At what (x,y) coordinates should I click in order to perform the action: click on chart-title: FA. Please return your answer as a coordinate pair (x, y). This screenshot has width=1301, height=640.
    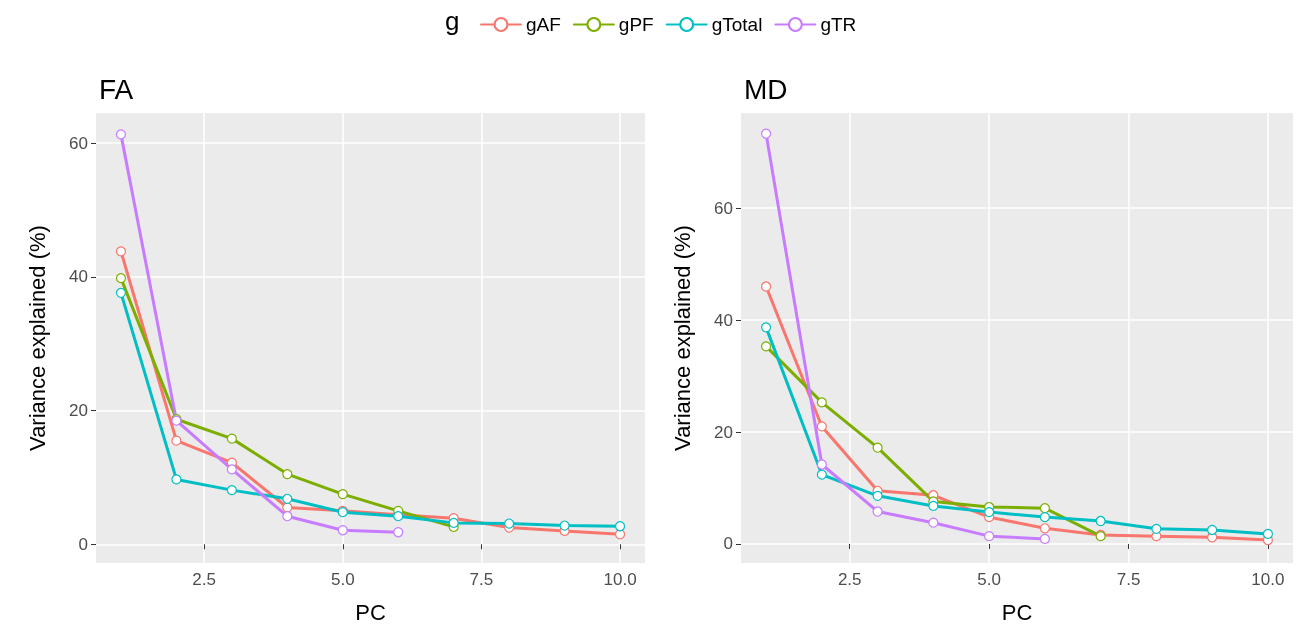
    Looking at the image, I should click on (116, 89).